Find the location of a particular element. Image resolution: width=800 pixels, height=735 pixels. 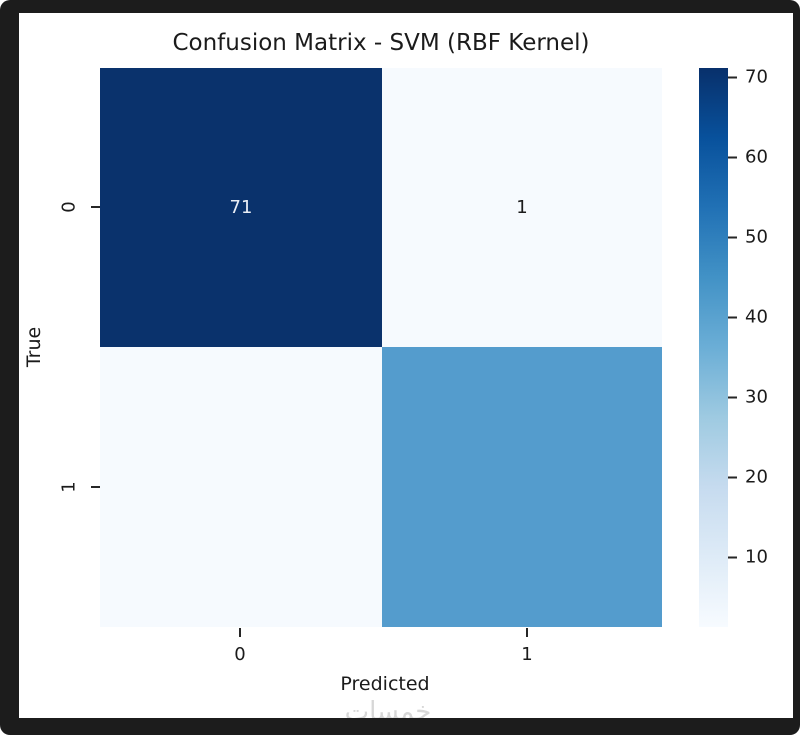

chart-title: Confusion Matrix - SVM (RBF Kernel) is located at coordinates (381, 43).